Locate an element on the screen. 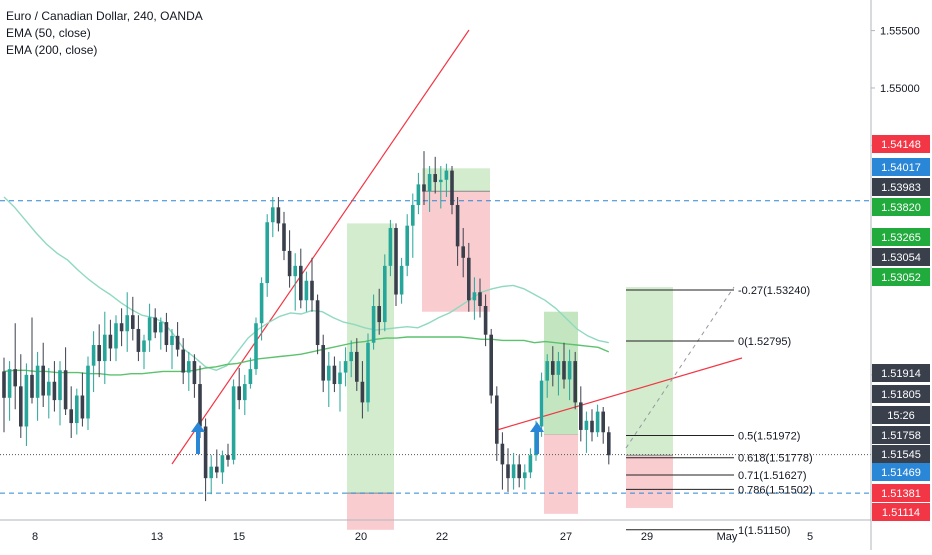 Image resolution: width=932 pixels, height=555 pixels. x-tick-label: 20 is located at coordinates (361, 537).